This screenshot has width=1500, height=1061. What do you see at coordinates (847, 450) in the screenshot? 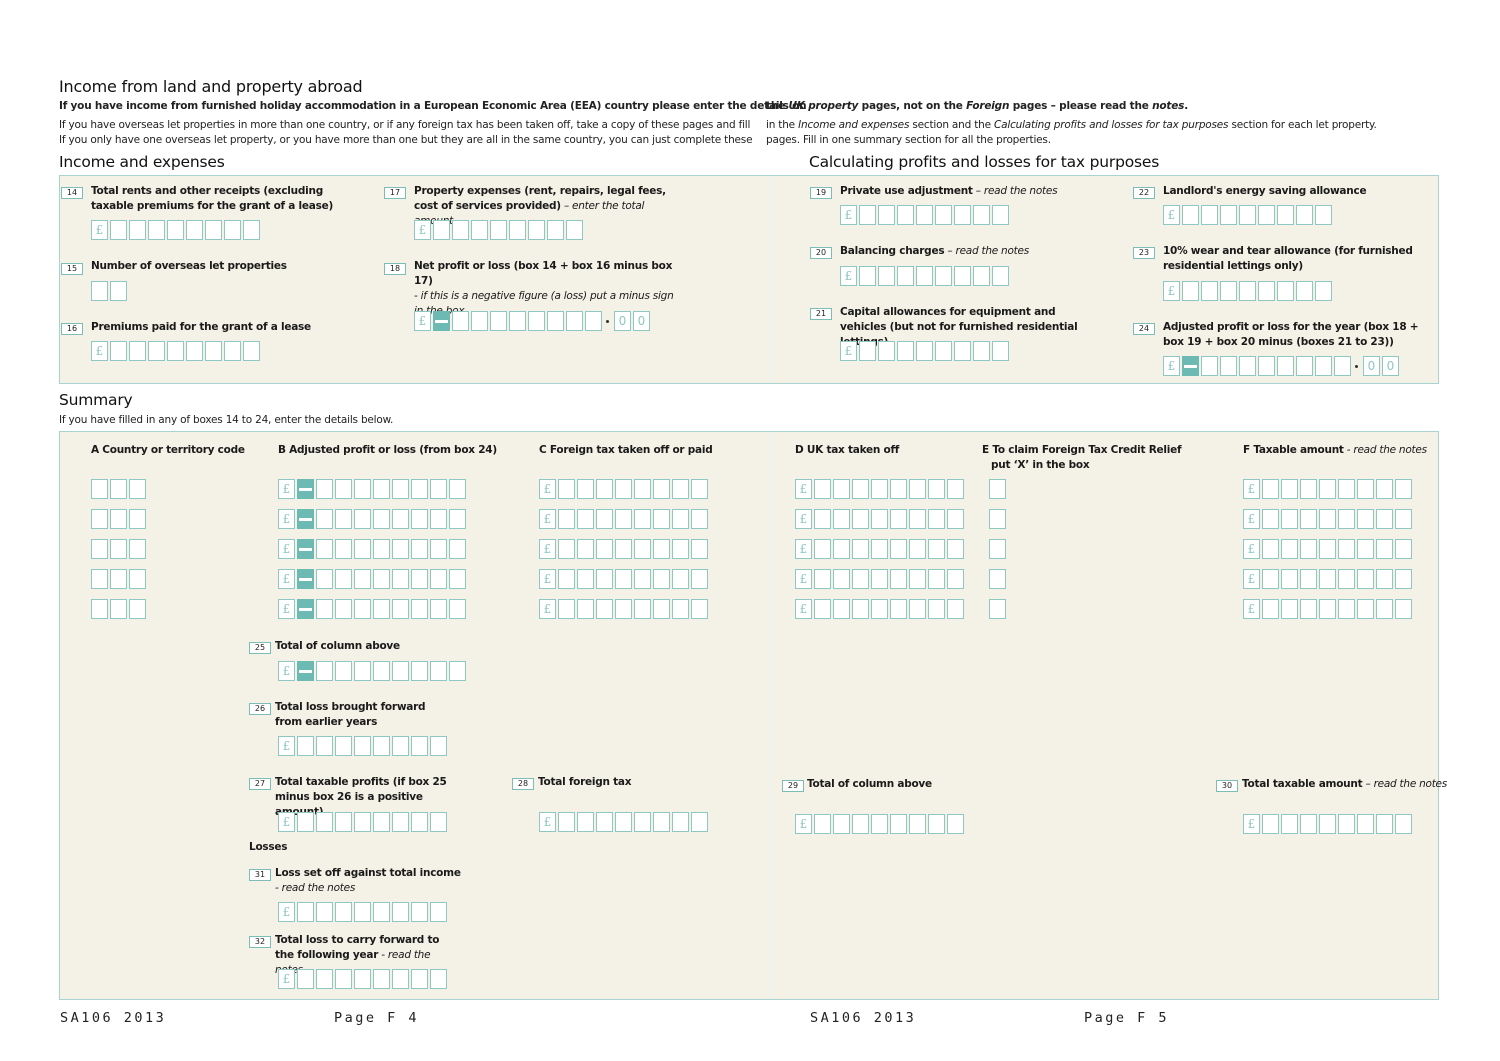
I see `column-d-header: D UK tax taken off` at bounding box center [847, 450].